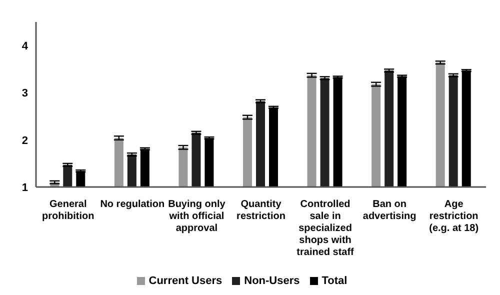 This screenshot has height=295, width=500. What do you see at coordinates (68, 210) in the screenshot?
I see `x-tick-label: General prohibition` at bounding box center [68, 210].